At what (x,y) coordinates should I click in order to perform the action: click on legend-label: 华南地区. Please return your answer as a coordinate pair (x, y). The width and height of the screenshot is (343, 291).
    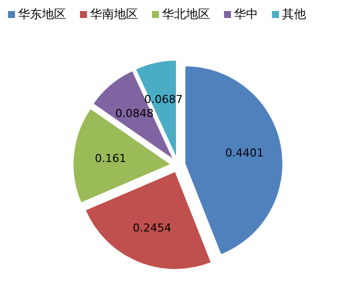
    Looking at the image, I should click on (114, 14).